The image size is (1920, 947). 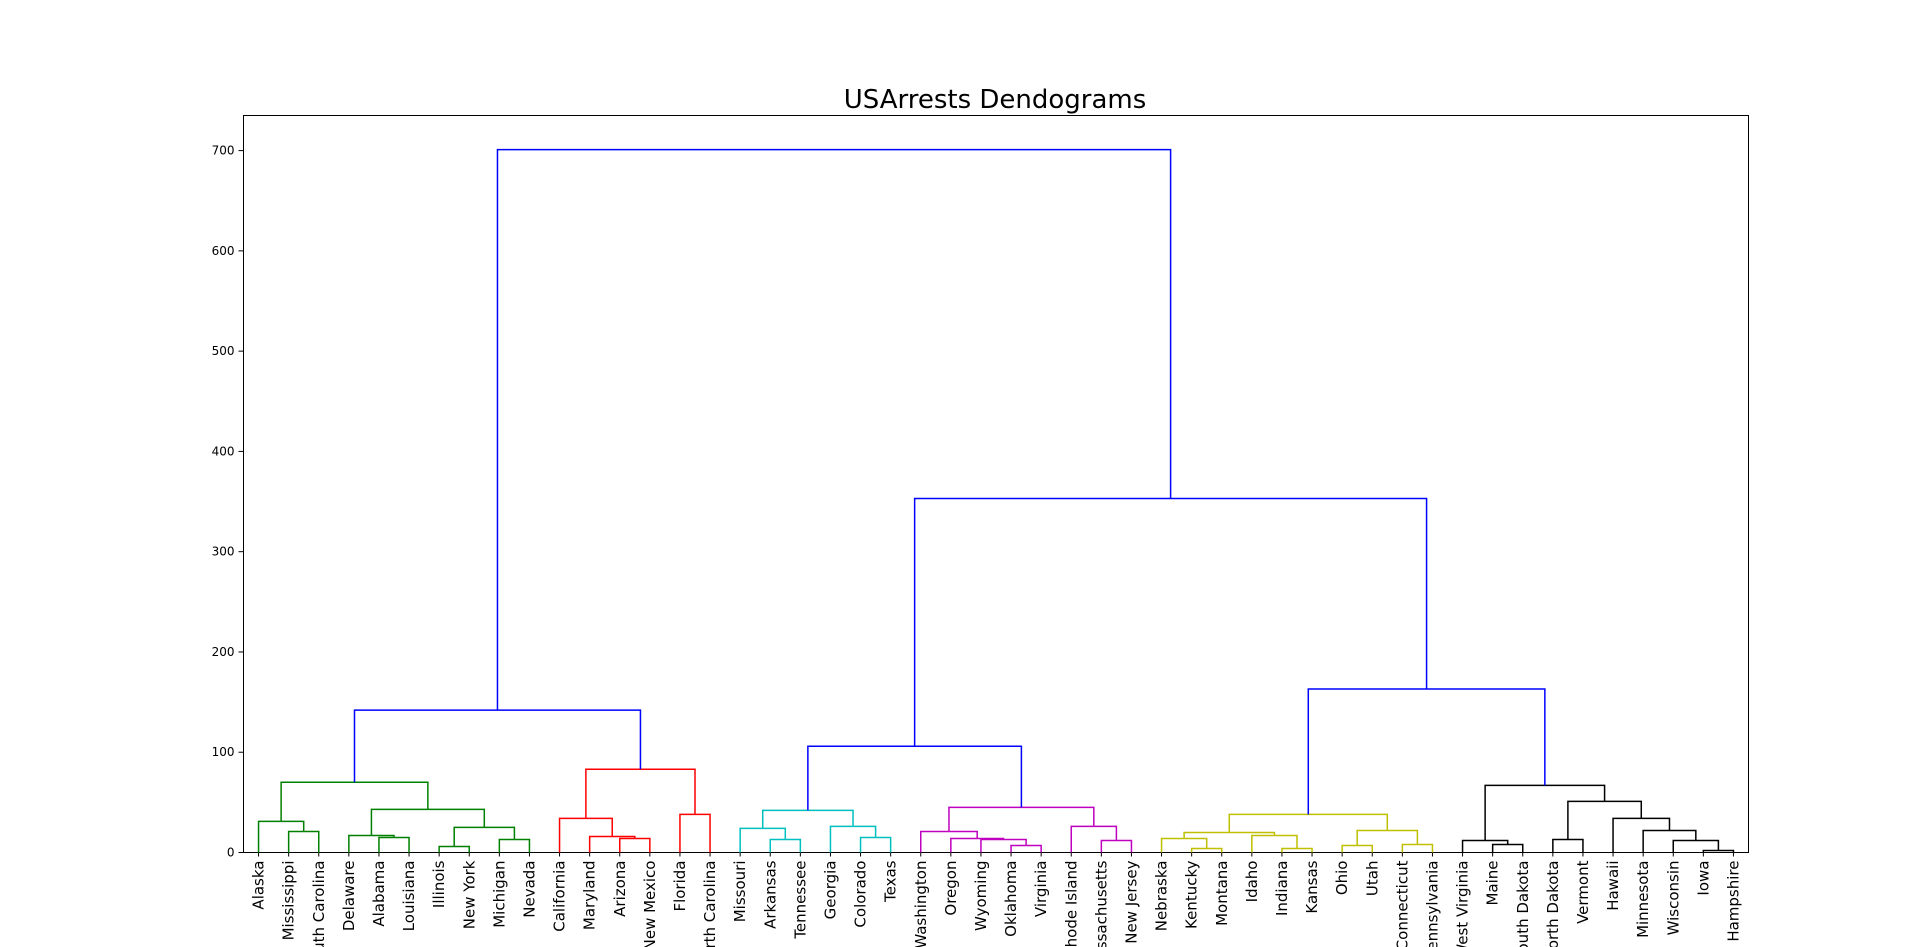 What do you see at coordinates (951, 888) in the screenshot?
I see `leaf-label: Oregon` at bounding box center [951, 888].